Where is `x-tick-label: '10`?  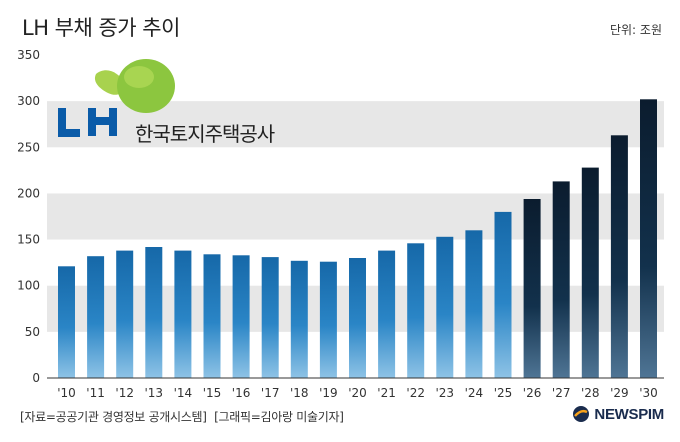
x-tick-label: '10 is located at coordinates (66, 393).